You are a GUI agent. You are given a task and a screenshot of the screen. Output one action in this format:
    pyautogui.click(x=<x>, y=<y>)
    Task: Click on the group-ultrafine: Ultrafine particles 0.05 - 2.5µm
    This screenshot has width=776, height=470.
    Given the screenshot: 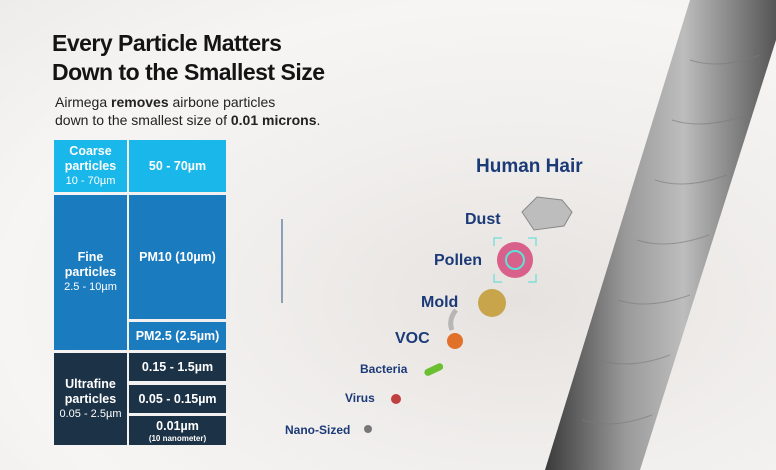 What is the action you would take?
    pyautogui.click(x=90, y=399)
    